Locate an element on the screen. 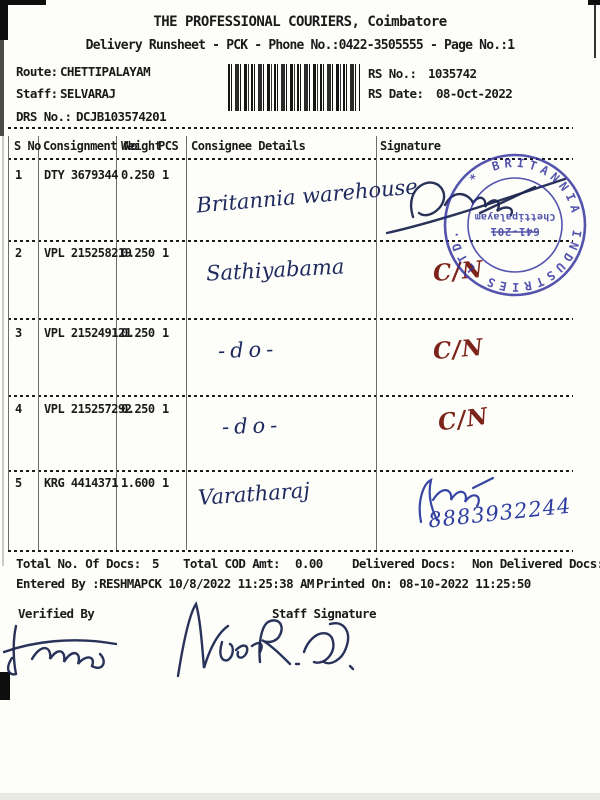 Image resolution: width=600 pixels, height=800 pixels. row3-signature-handwriting: C/N is located at coordinates (458, 349).